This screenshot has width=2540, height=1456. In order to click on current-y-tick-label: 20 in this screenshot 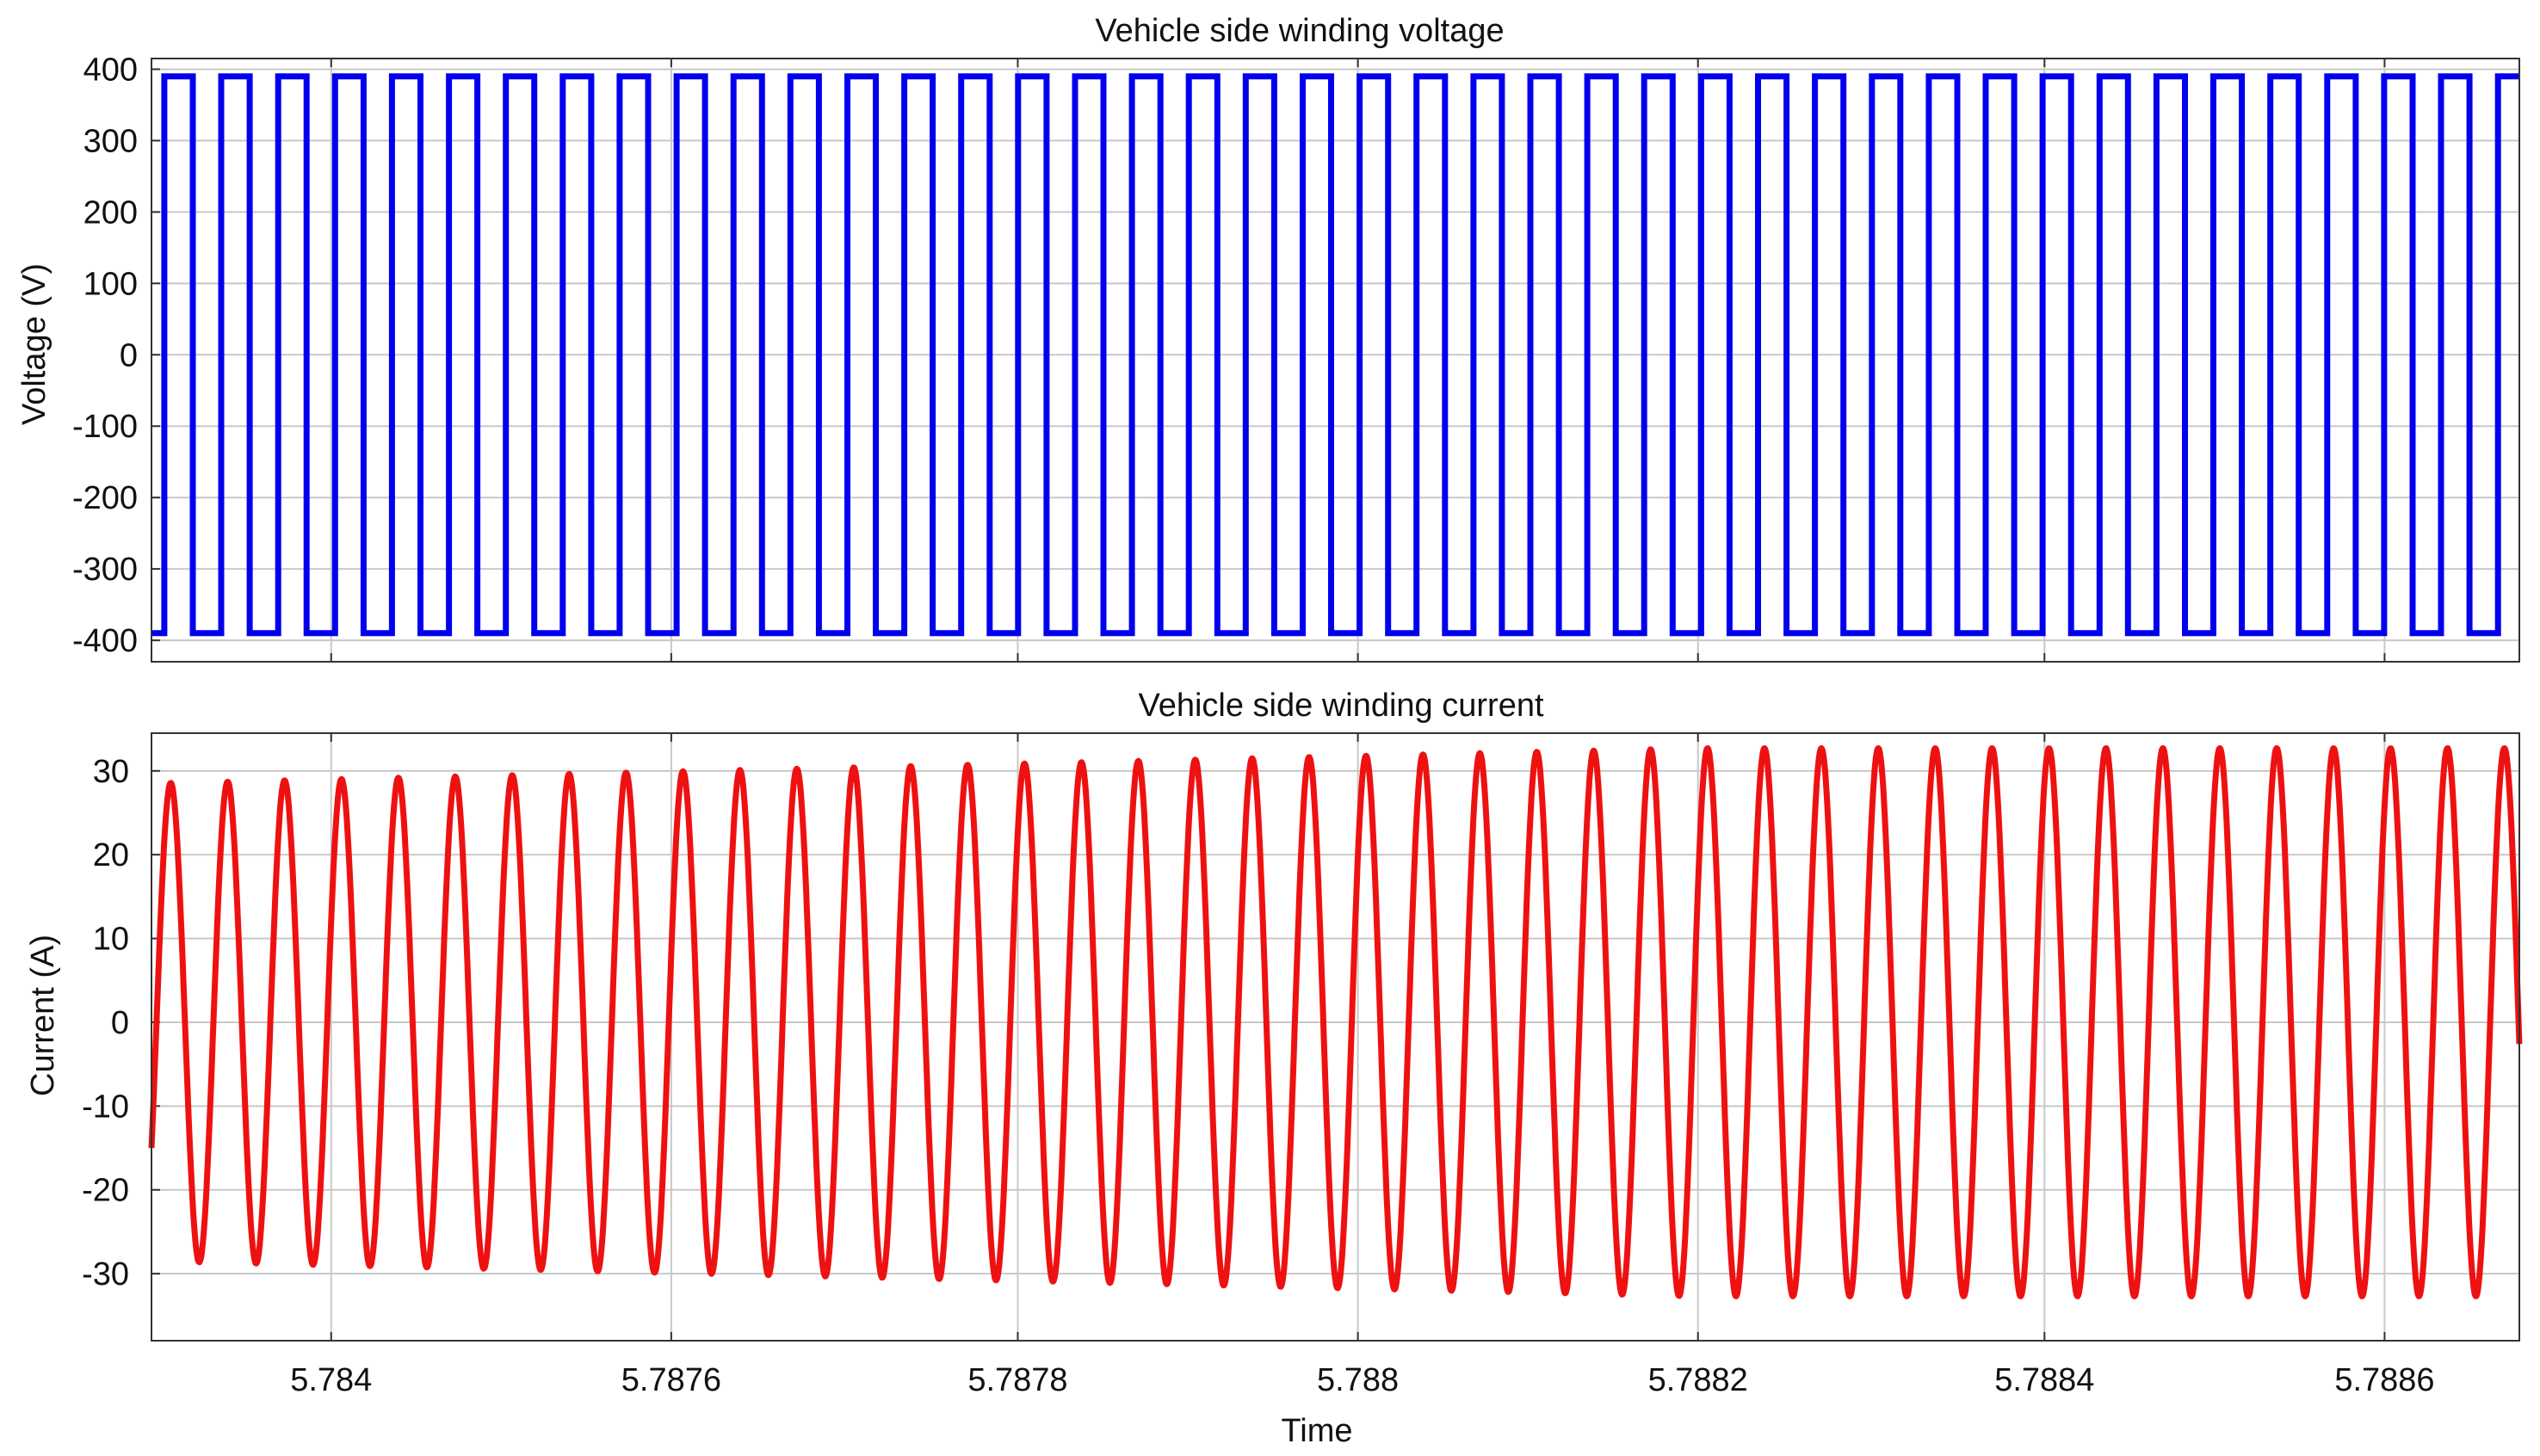, I will do `click(111, 855)`.